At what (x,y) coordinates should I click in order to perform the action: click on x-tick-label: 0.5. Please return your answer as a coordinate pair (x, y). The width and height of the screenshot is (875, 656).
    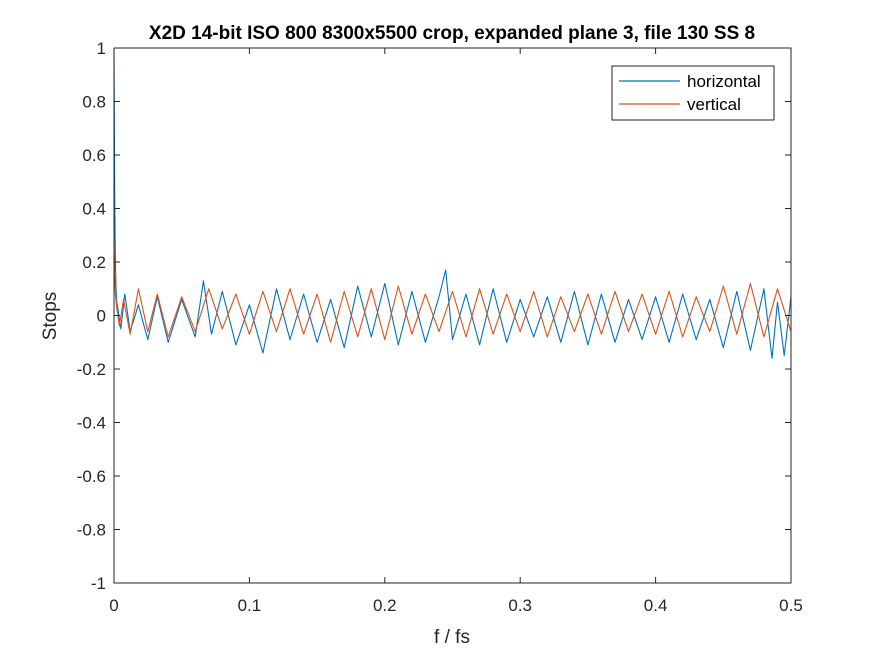
    Looking at the image, I should click on (791, 605).